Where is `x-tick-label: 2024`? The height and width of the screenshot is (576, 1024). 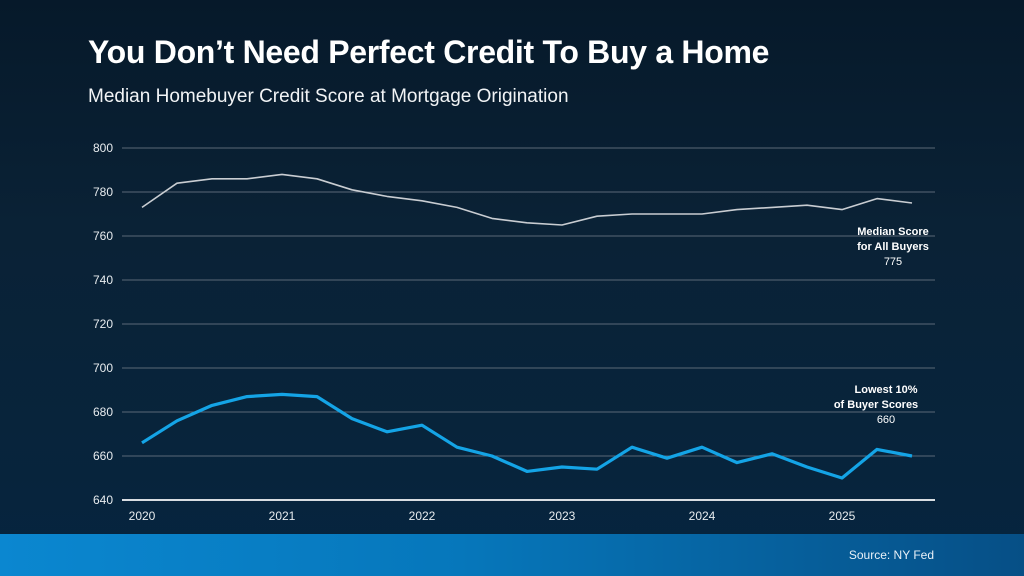
x-tick-label: 2024 is located at coordinates (702, 516).